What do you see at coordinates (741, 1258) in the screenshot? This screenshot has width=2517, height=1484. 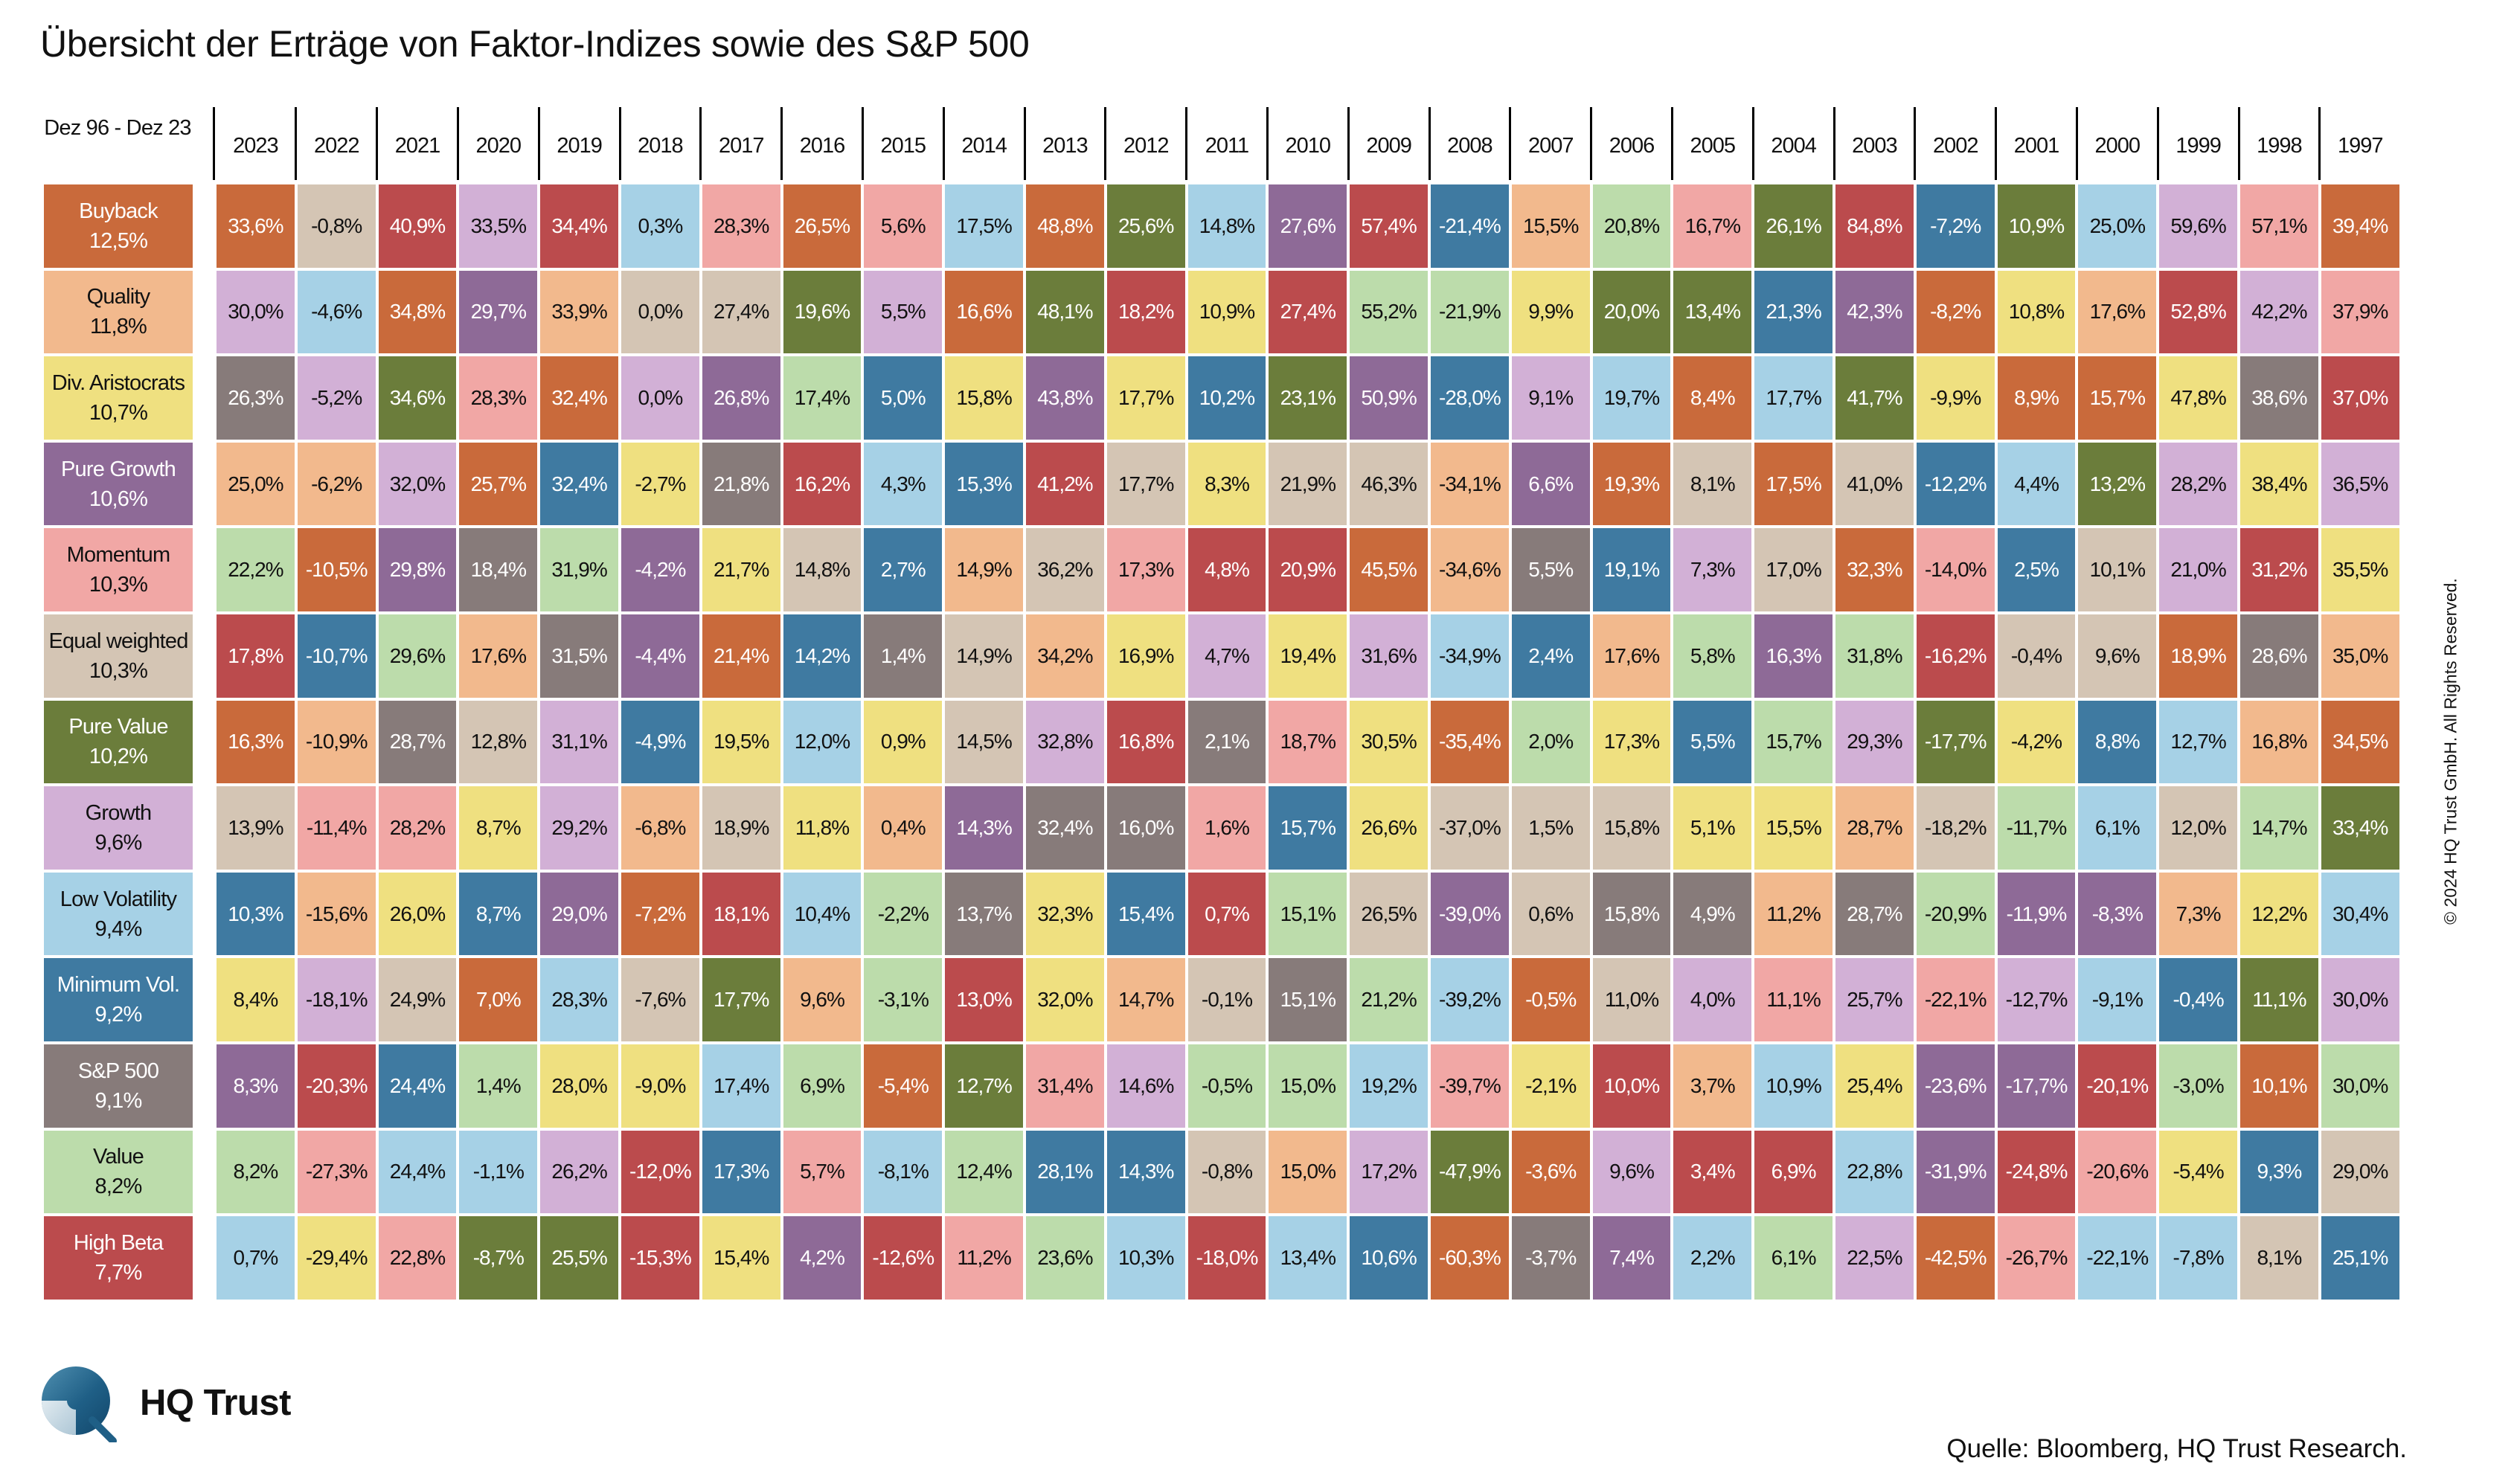 I see `return-cell: 15,4%` at bounding box center [741, 1258].